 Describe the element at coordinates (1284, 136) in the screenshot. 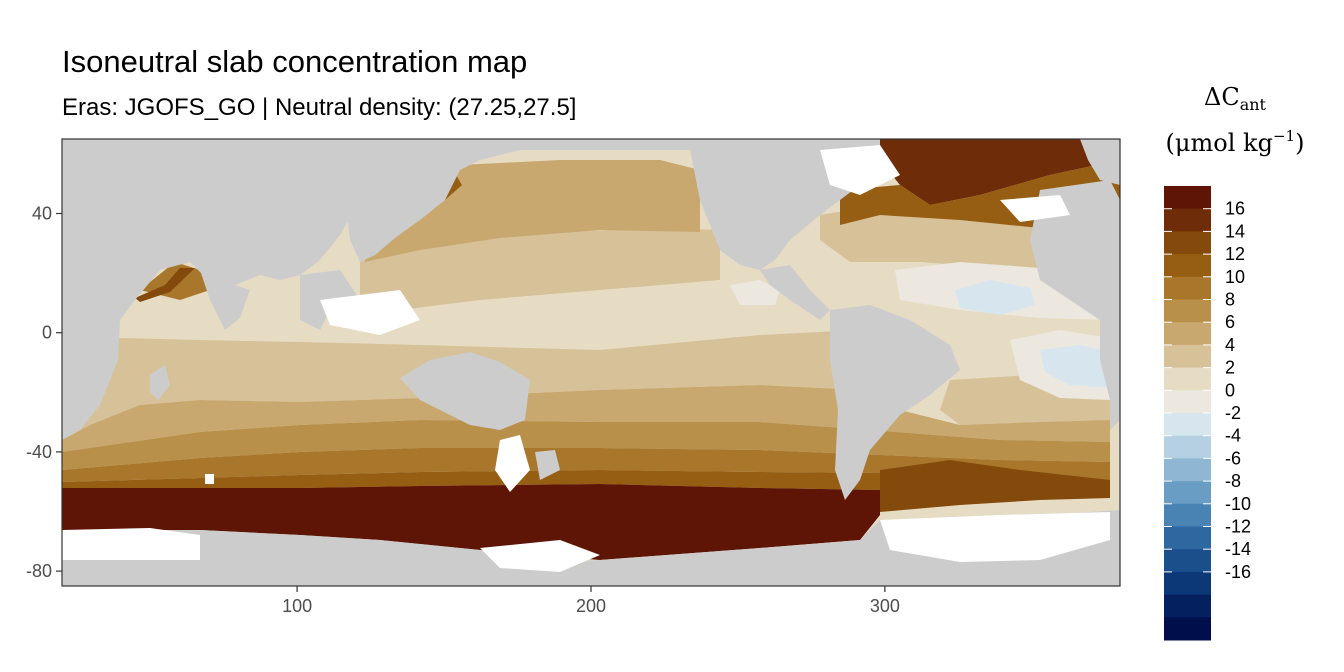

I see `legend-units-sup: −1` at that location.